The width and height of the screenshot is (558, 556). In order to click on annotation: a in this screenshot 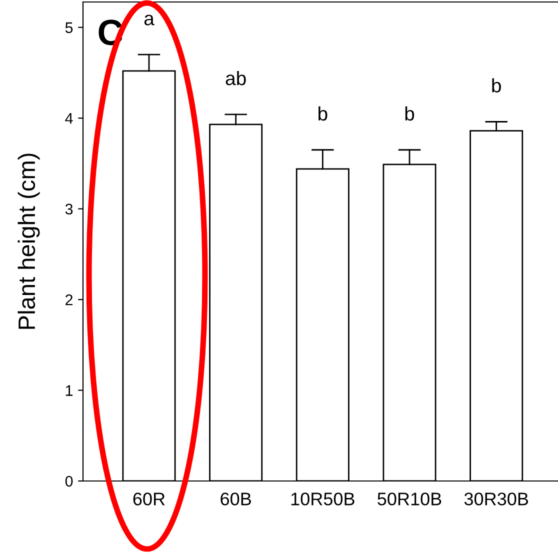, I will do `click(149, 20)`.